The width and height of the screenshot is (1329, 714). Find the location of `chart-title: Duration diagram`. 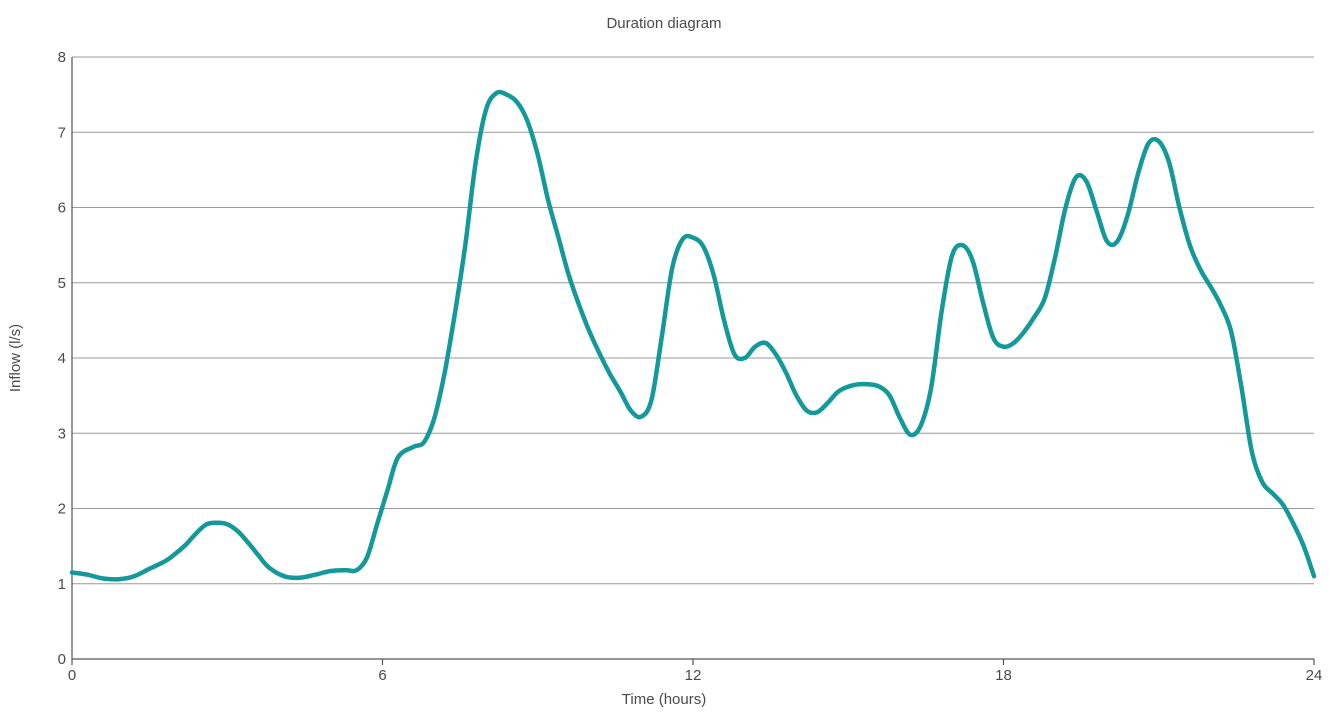

chart-title: Duration diagram is located at coordinates (663, 23).